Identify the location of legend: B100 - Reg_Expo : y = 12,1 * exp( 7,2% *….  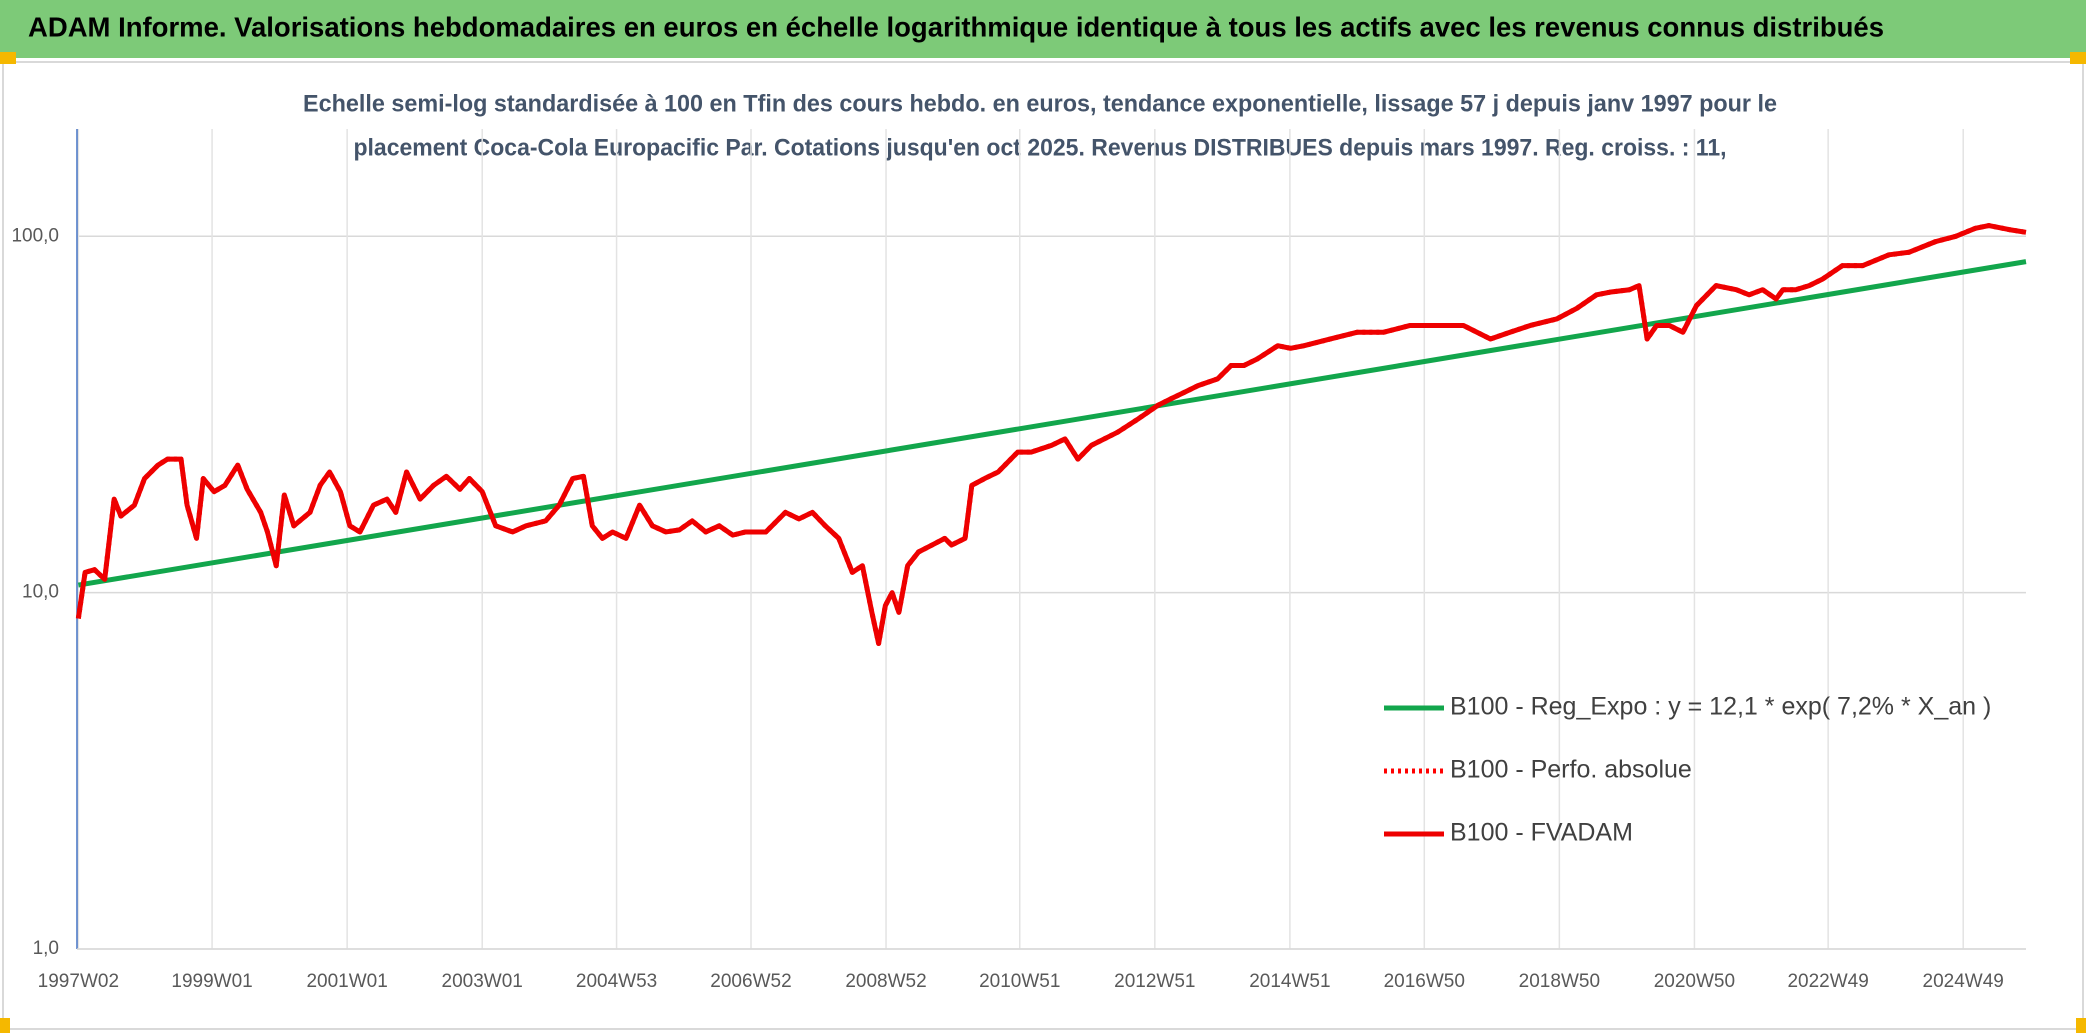
(1687, 770).